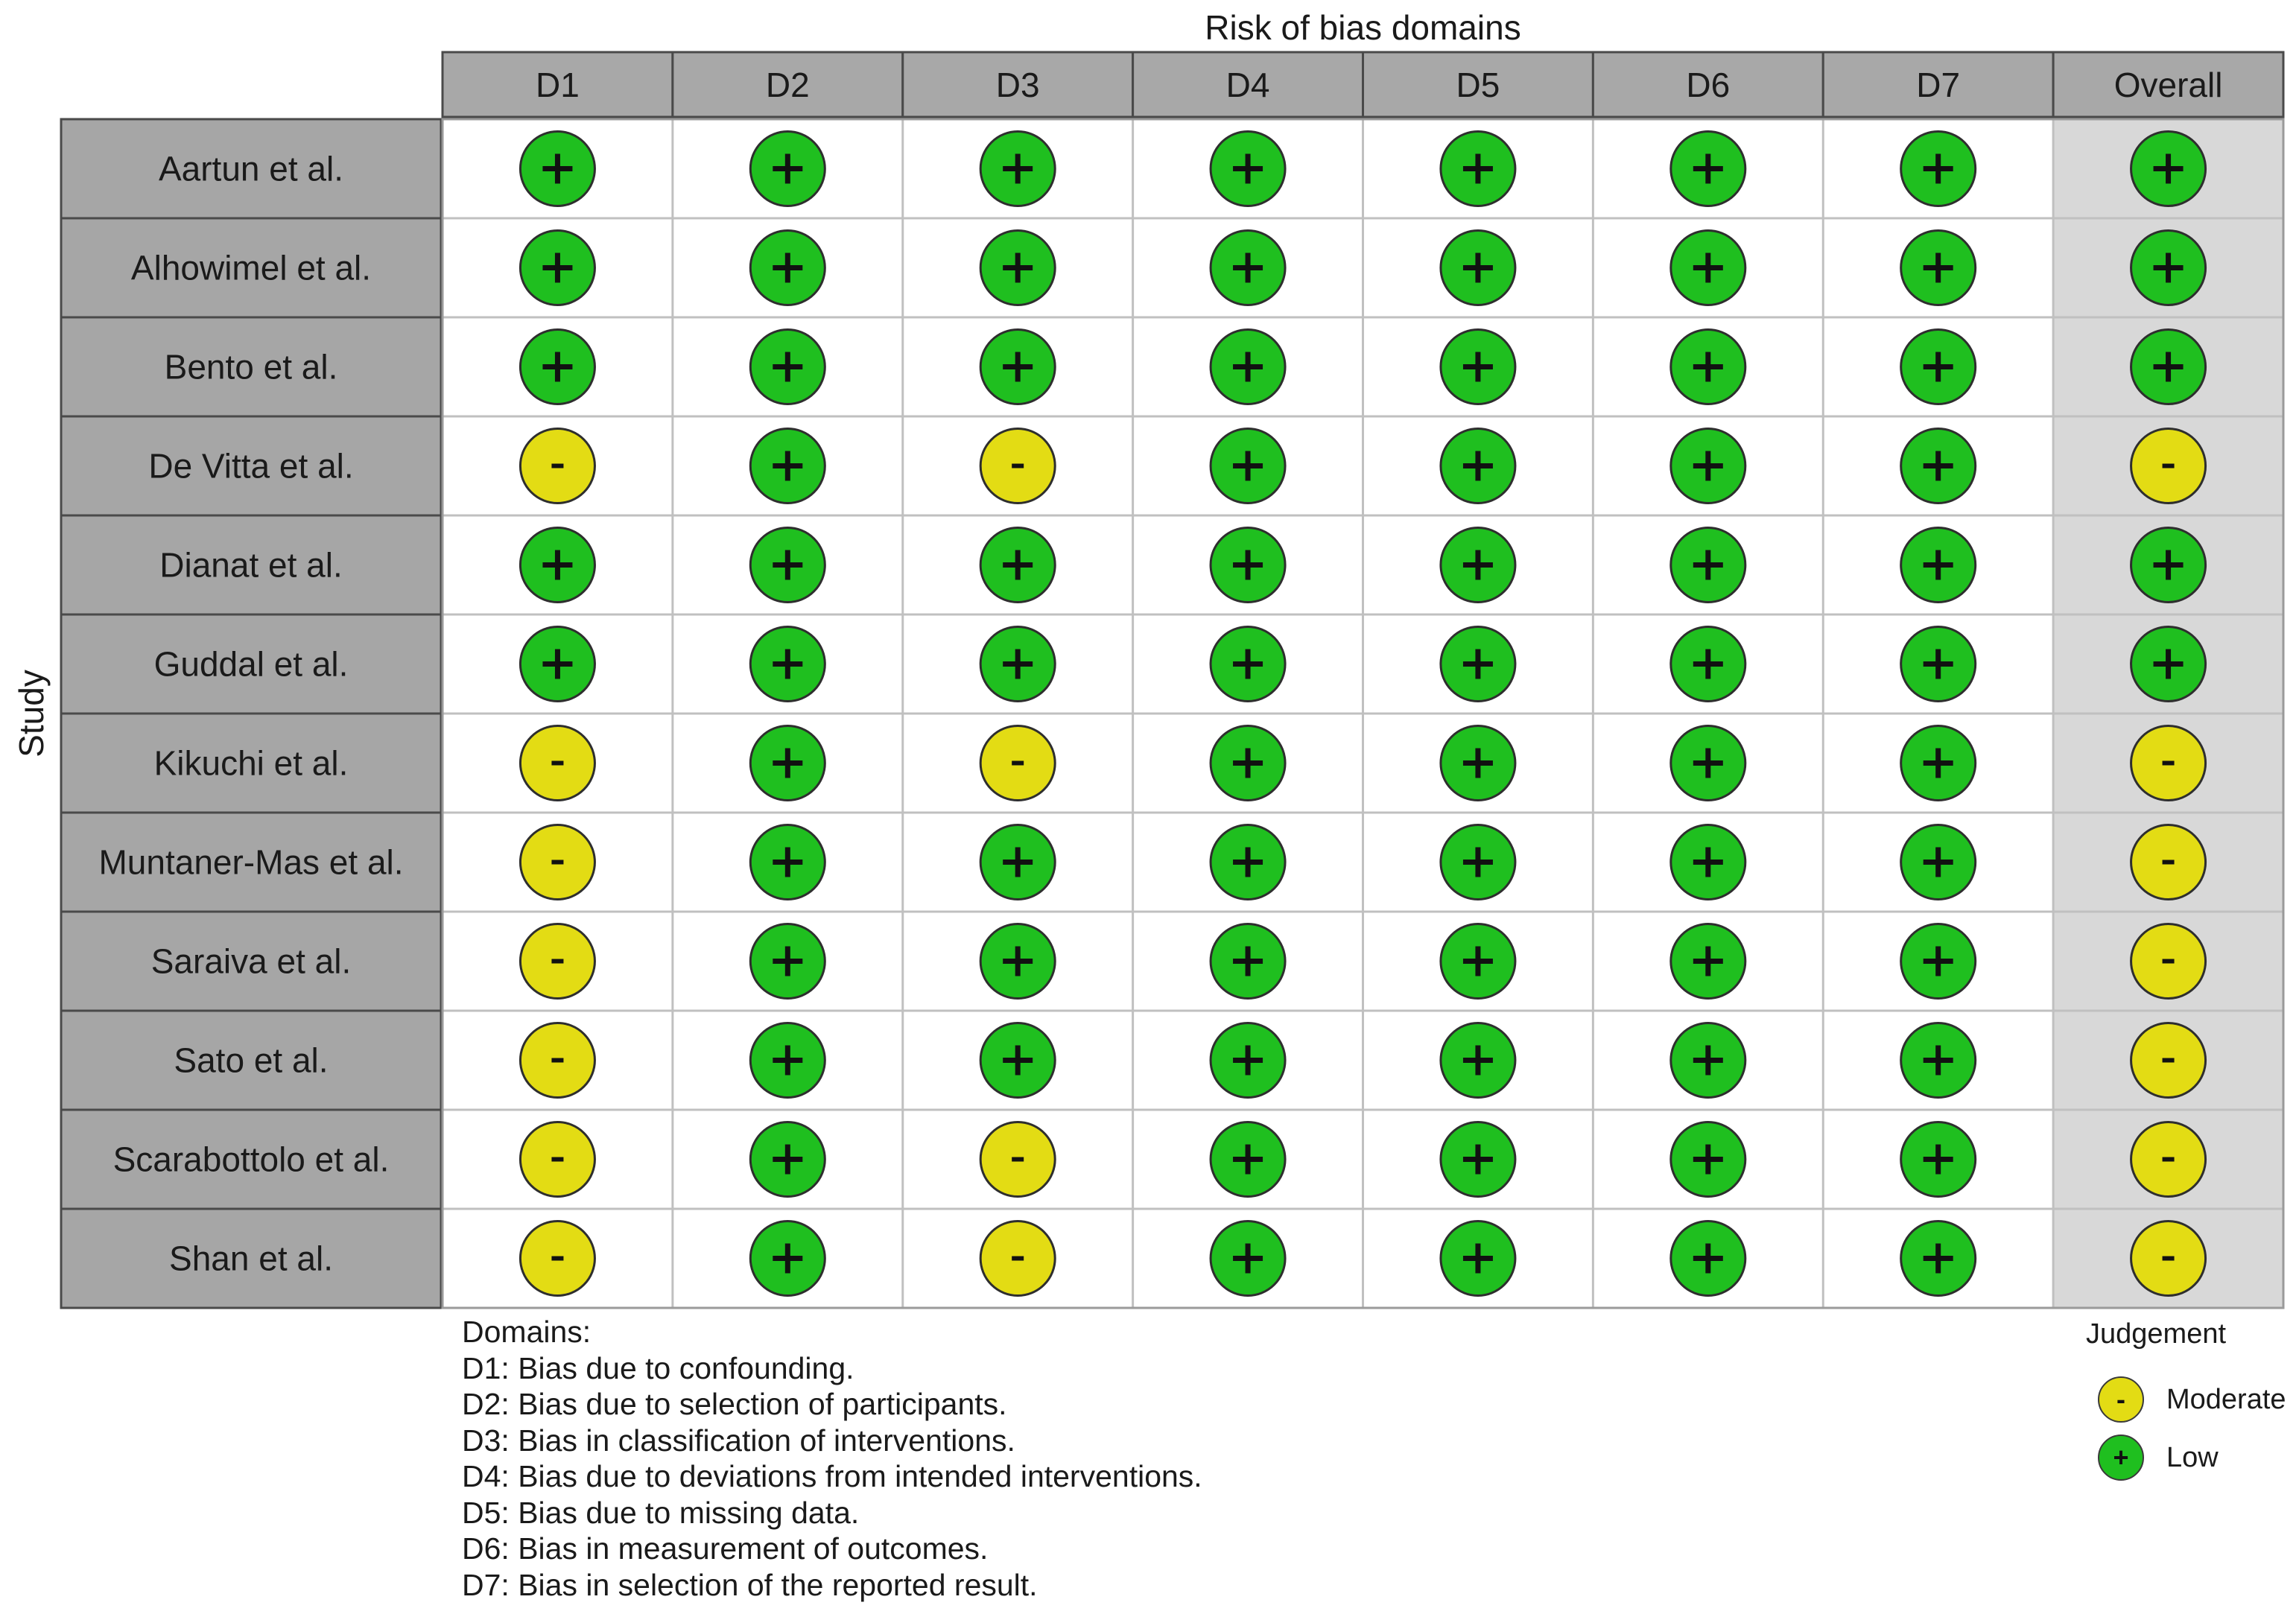 Image resolution: width=2296 pixels, height=1617 pixels. Describe the element at coordinates (2226, 1399) in the screenshot. I see `judgement-legend-label-moderate: Moderate` at that location.